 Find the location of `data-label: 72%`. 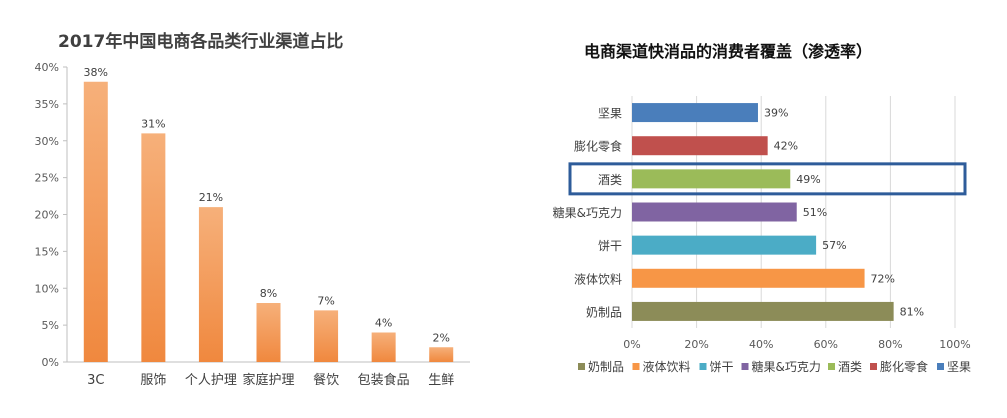

data-label: 72% is located at coordinates (883, 278).